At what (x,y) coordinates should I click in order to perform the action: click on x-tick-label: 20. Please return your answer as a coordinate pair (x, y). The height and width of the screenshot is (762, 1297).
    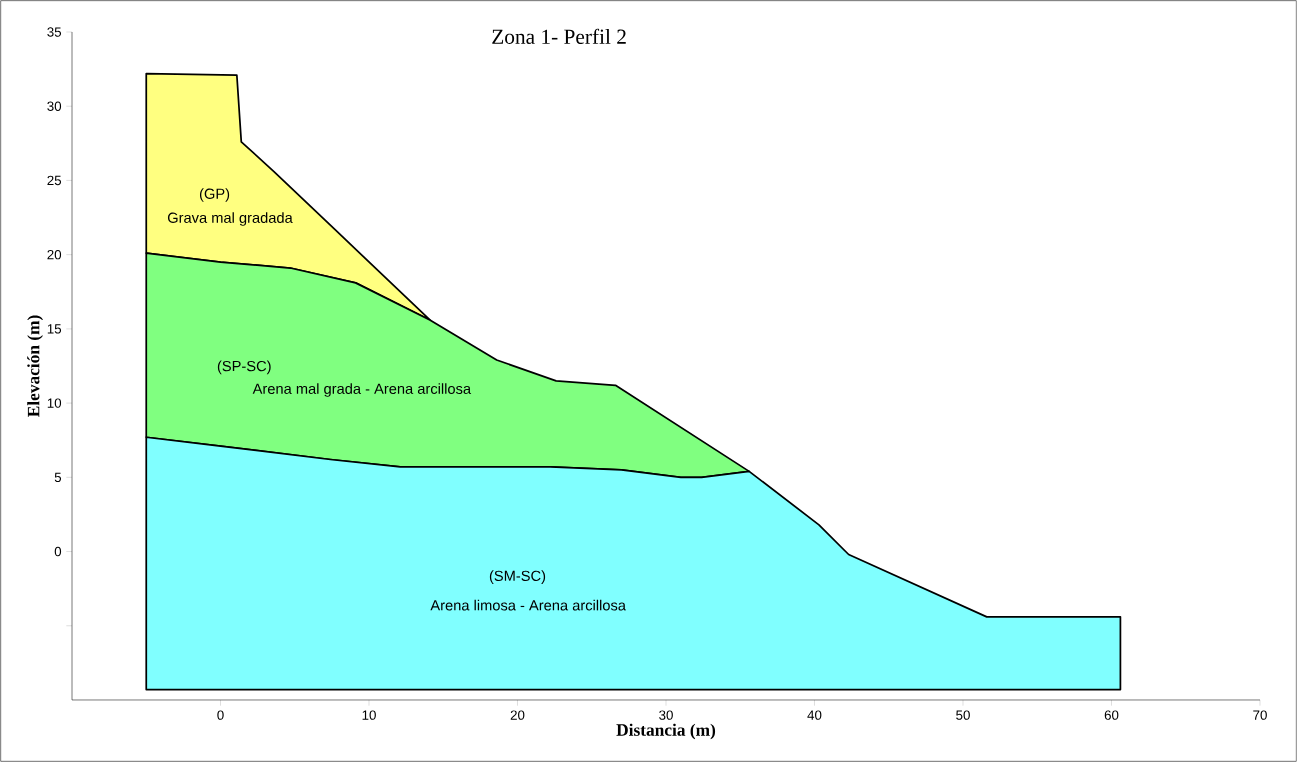
    Looking at the image, I should click on (517, 715).